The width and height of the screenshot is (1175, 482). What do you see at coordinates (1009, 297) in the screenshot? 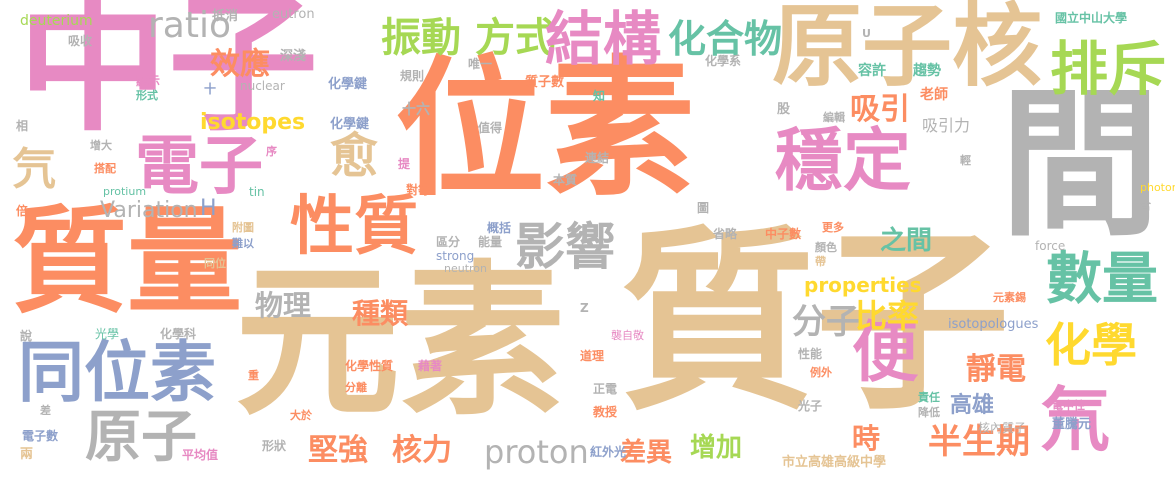
I see `word-yuansuxi: 元素錫` at bounding box center [1009, 297].